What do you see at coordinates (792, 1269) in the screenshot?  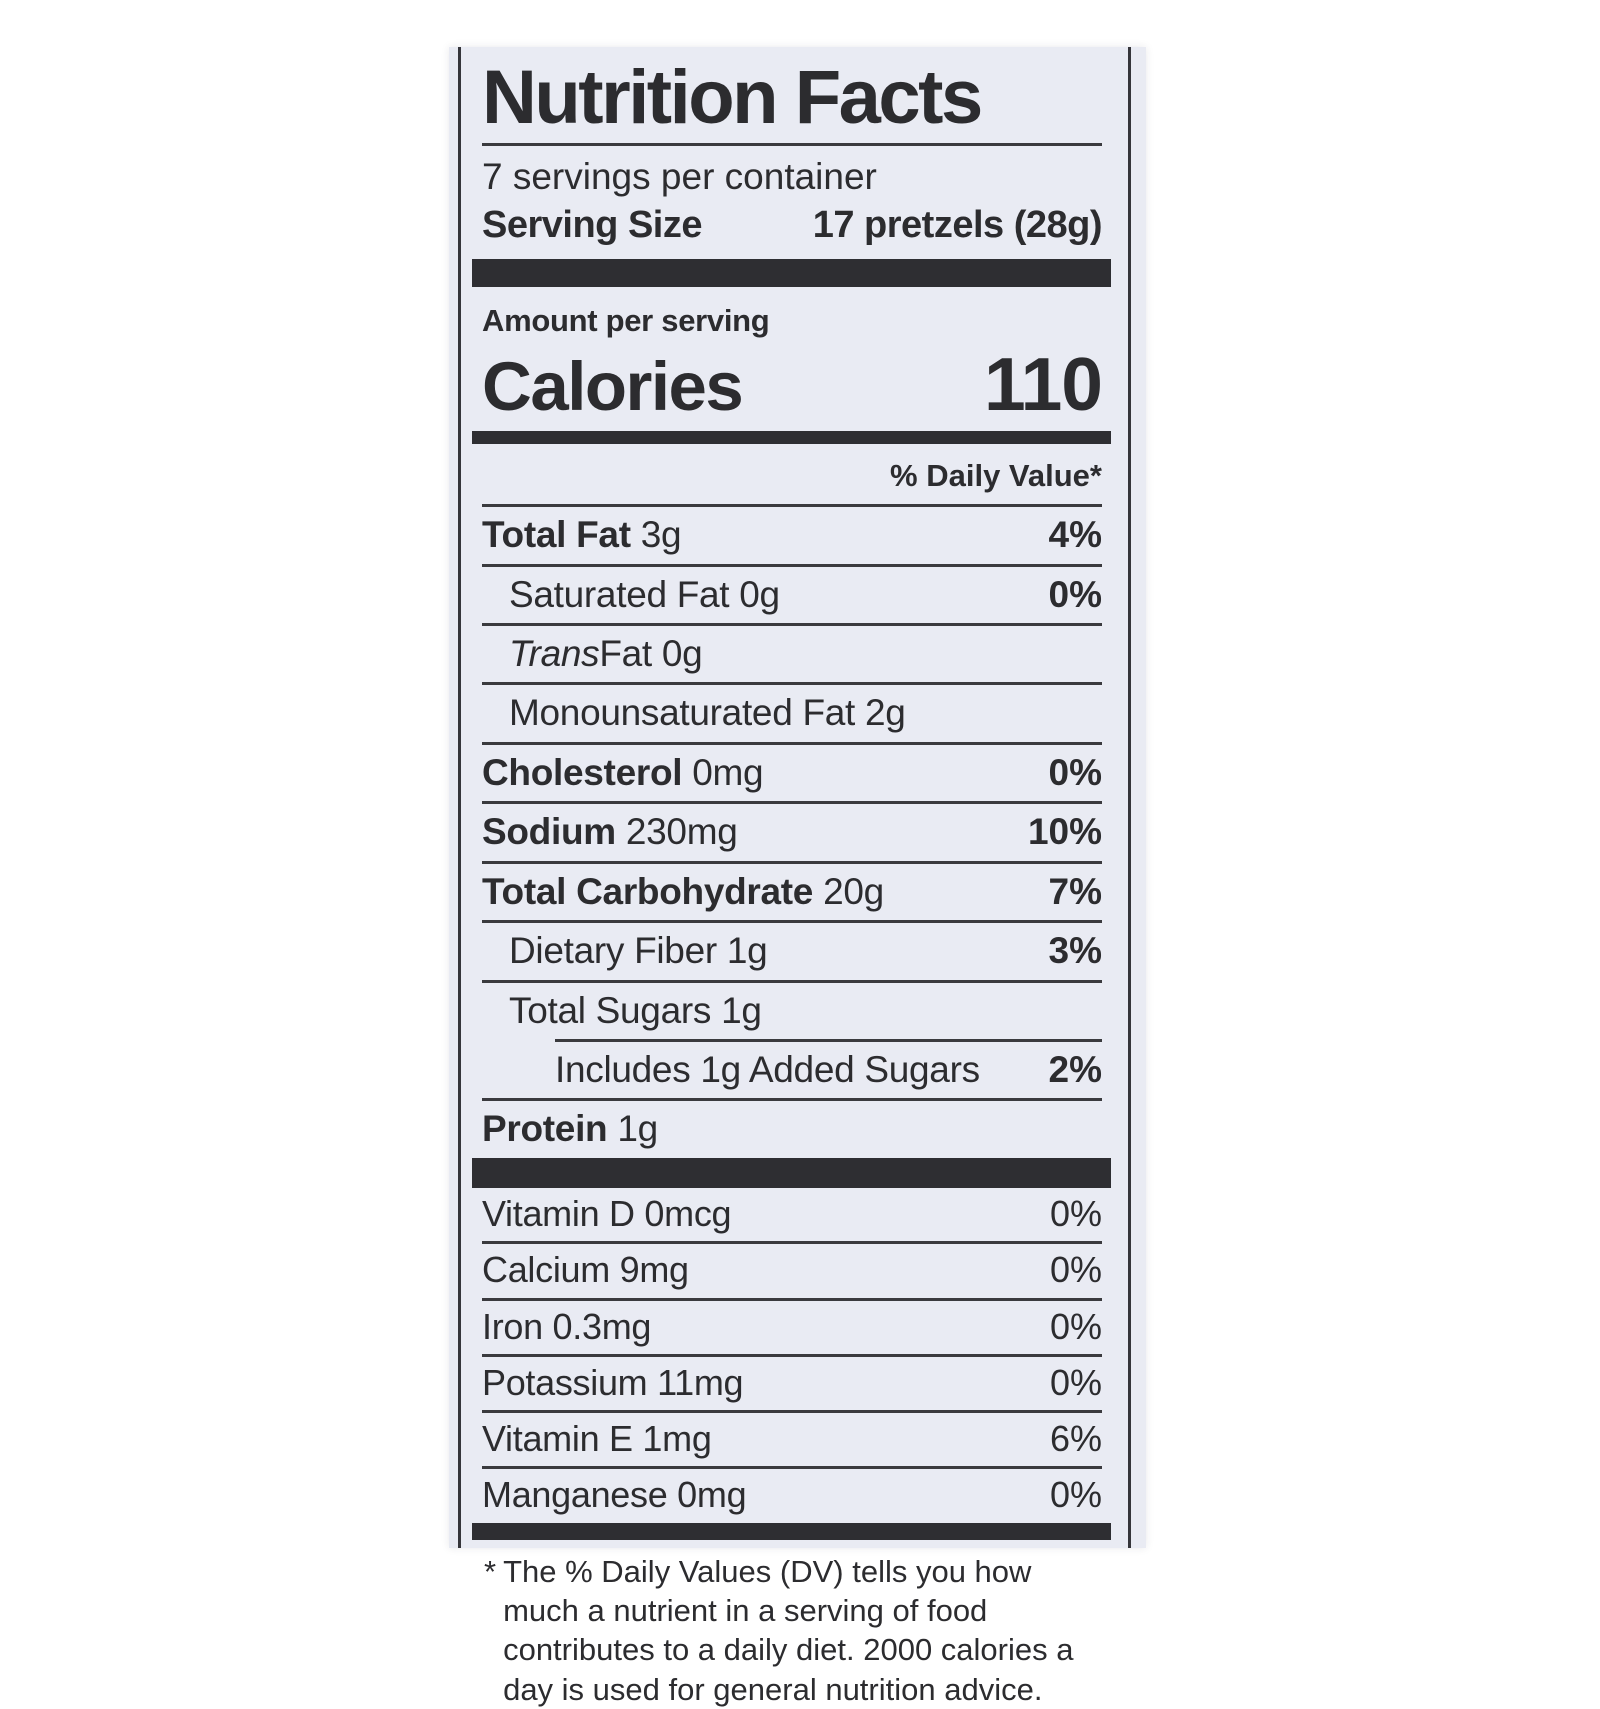 I see `micronutrient-row-calcium: Calcium 9mg 0%` at bounding box center [792, 1269].